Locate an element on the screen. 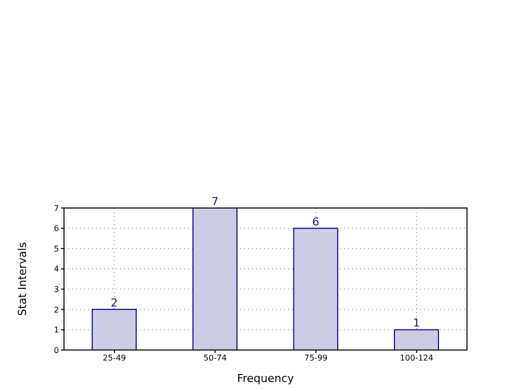  y-tick-label: 0 is located at coordinates (56, 350).